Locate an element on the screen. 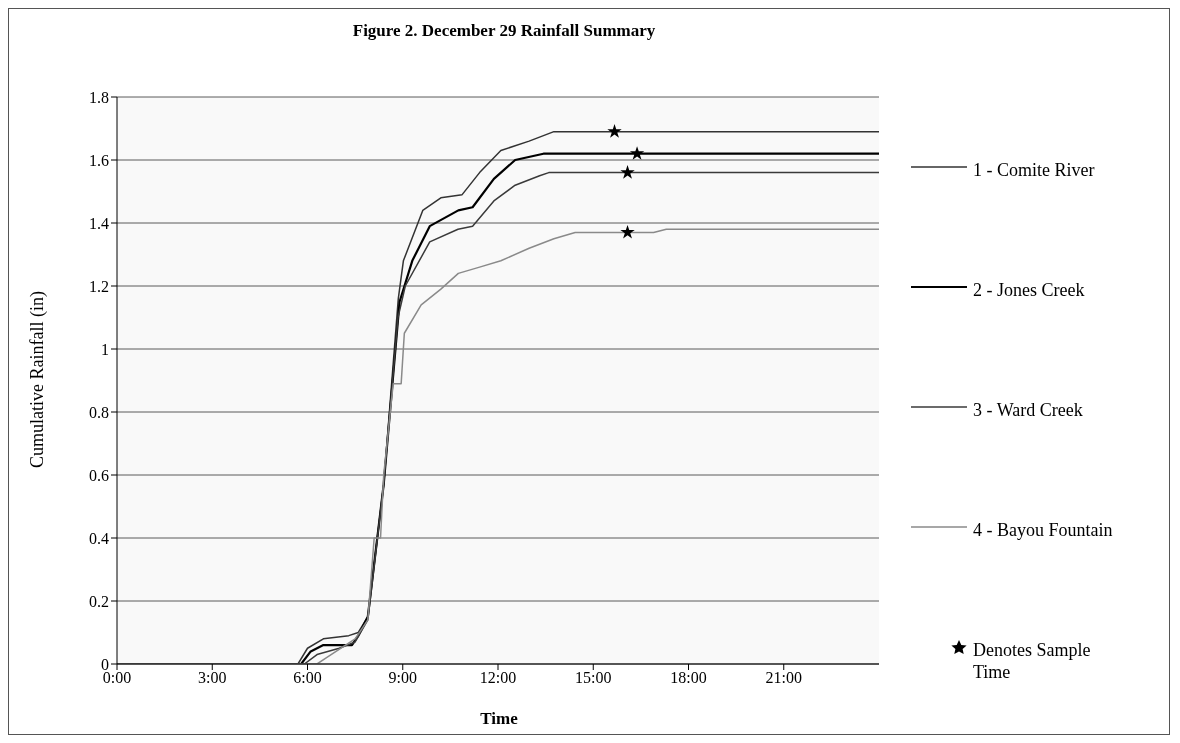  legend-label: 2 - Jones Creek is located at coordinates (1029, 290).